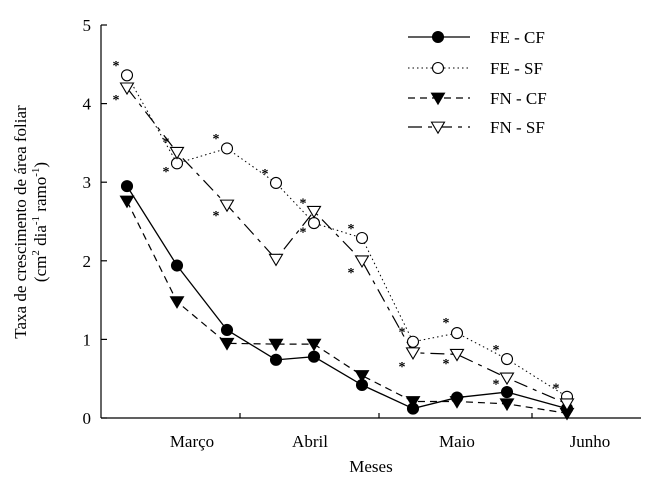  Describe the element at coordinates (40, 222) in the screenshot. I see `y-axis-title-line2: (cm2 dia-1 ramo-1)` at that location.